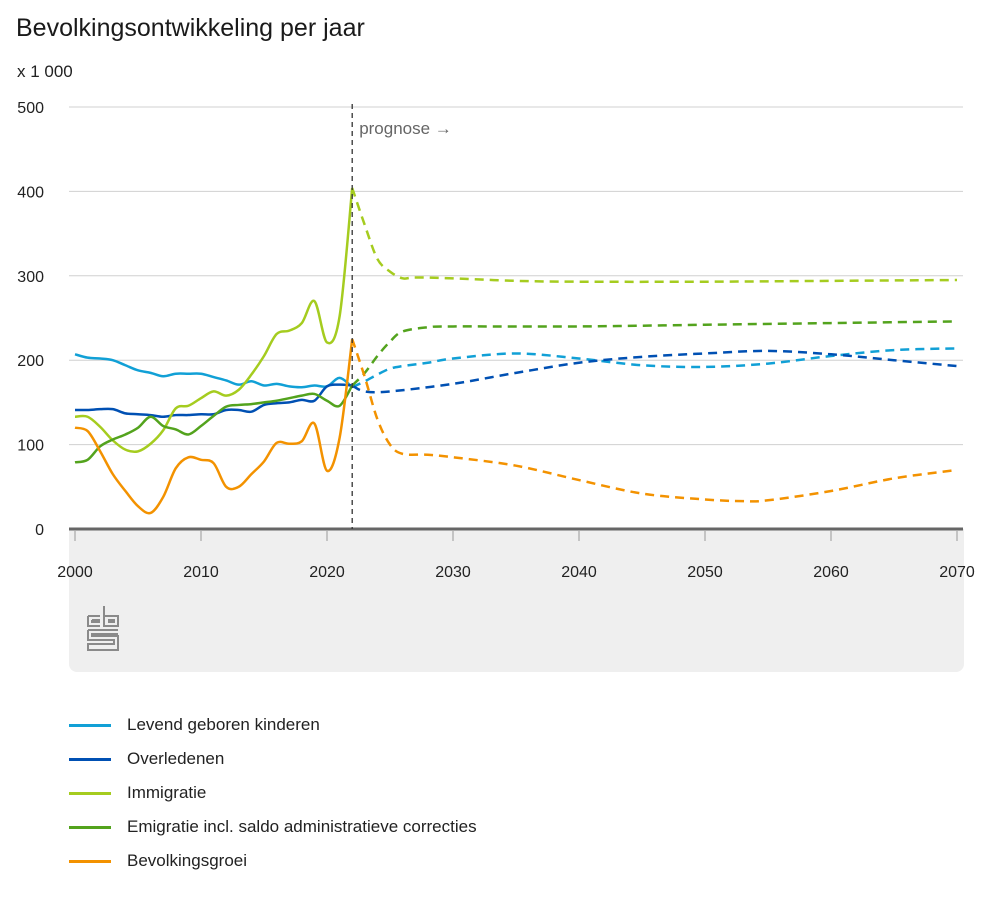 This screenshot has height=900, width=981. I want to click on x-tick-label: 2050, so click(705, 572).